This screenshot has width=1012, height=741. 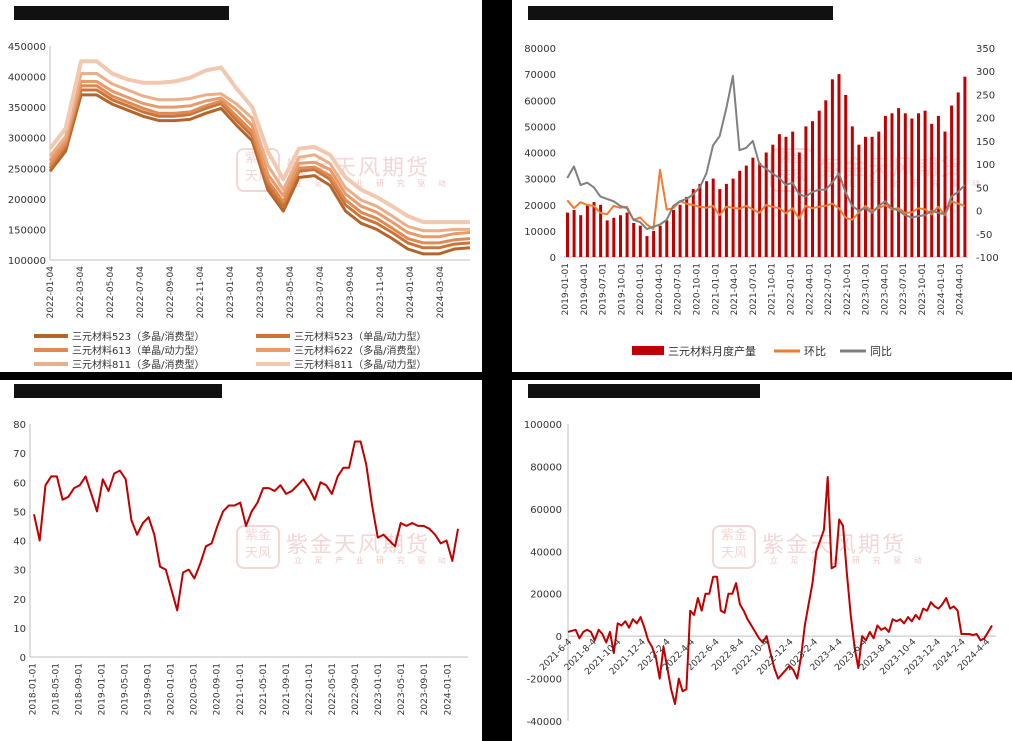 What do you see at coordinates (27, 139) in the screenshot?
I see `y-tick-label: 300000` at bounding box center [27, 139].